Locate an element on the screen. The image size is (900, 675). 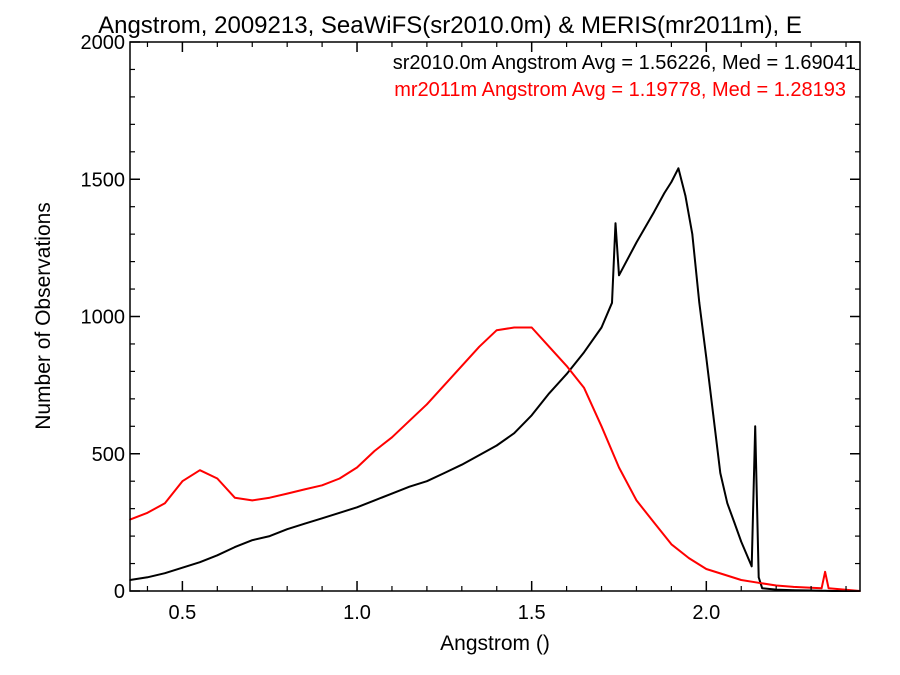
x-tick-label: 1.0 is located at coordinates (357, 613).